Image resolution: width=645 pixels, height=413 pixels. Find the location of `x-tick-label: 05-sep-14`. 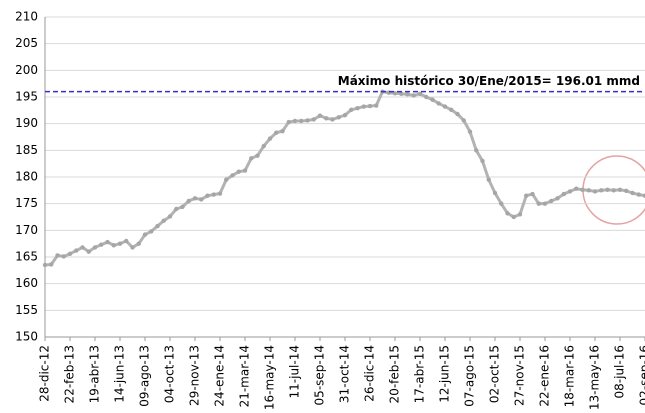

x-tick-label: 05-sep-14 is located at coordinates (320, 375).